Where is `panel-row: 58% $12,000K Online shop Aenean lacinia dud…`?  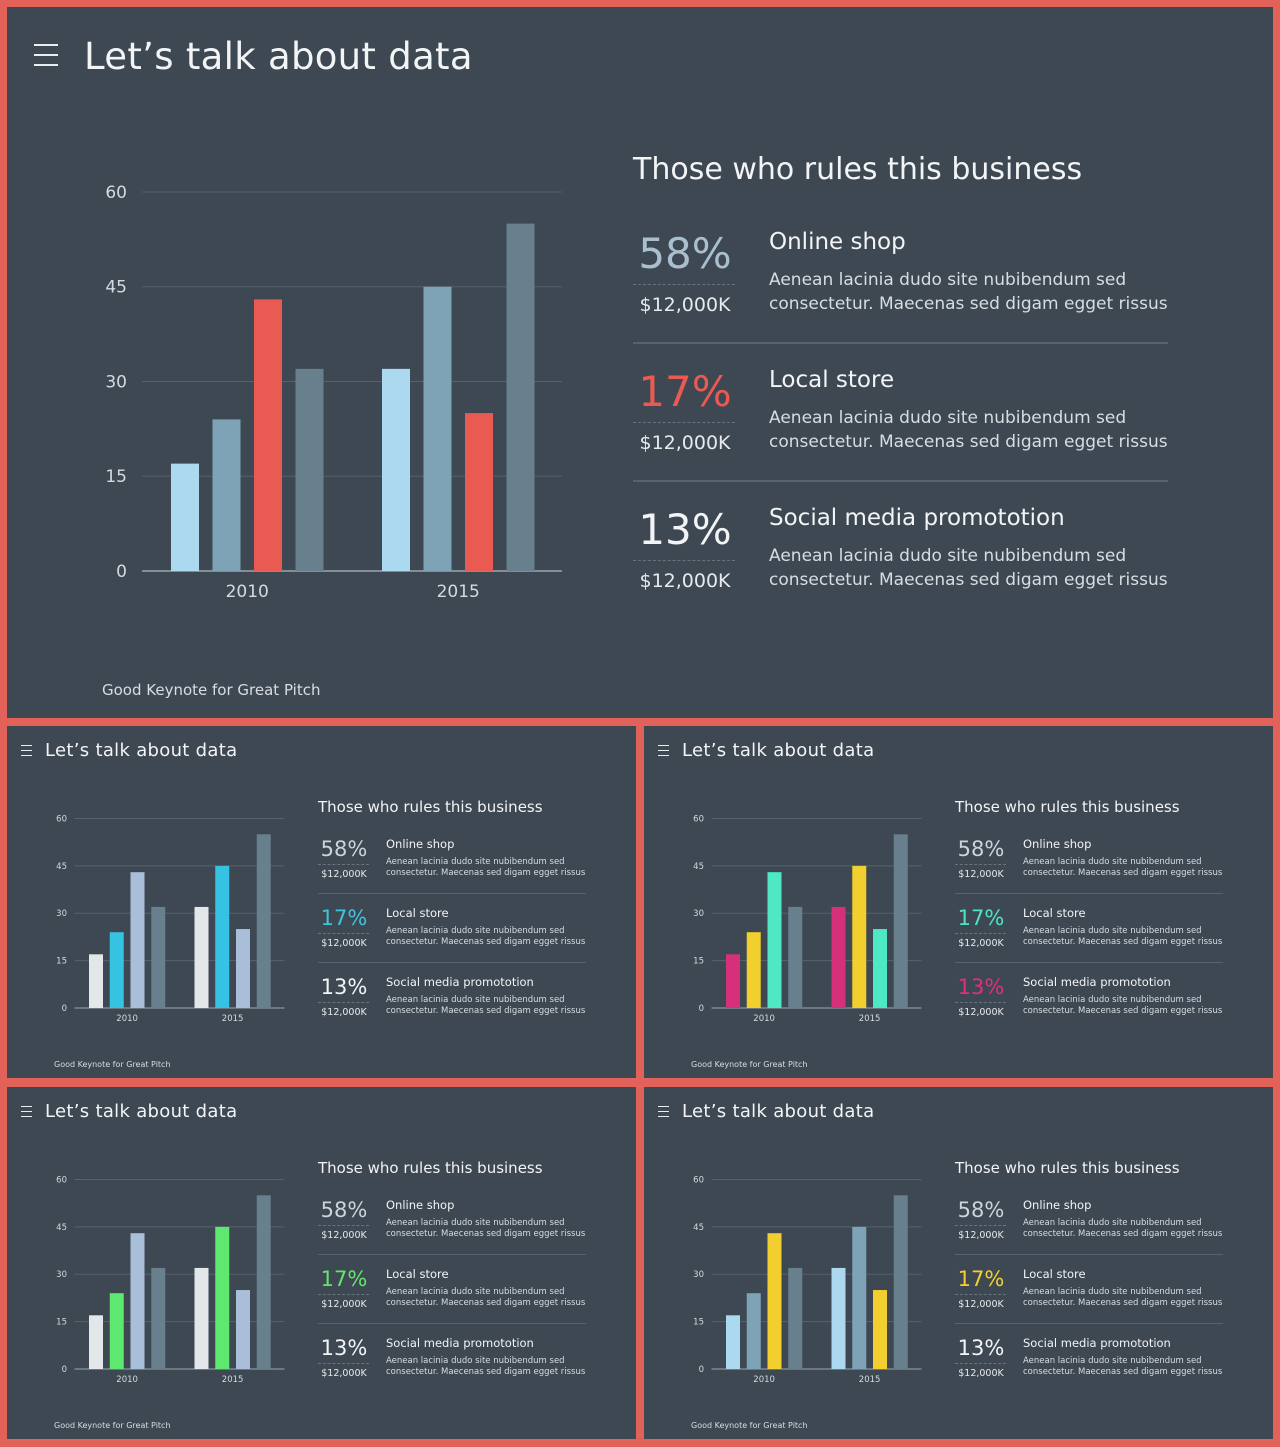 panel-row: 58% $12,000K Online shop Aenean lacinia dud… is located at coordinates (453, 860).